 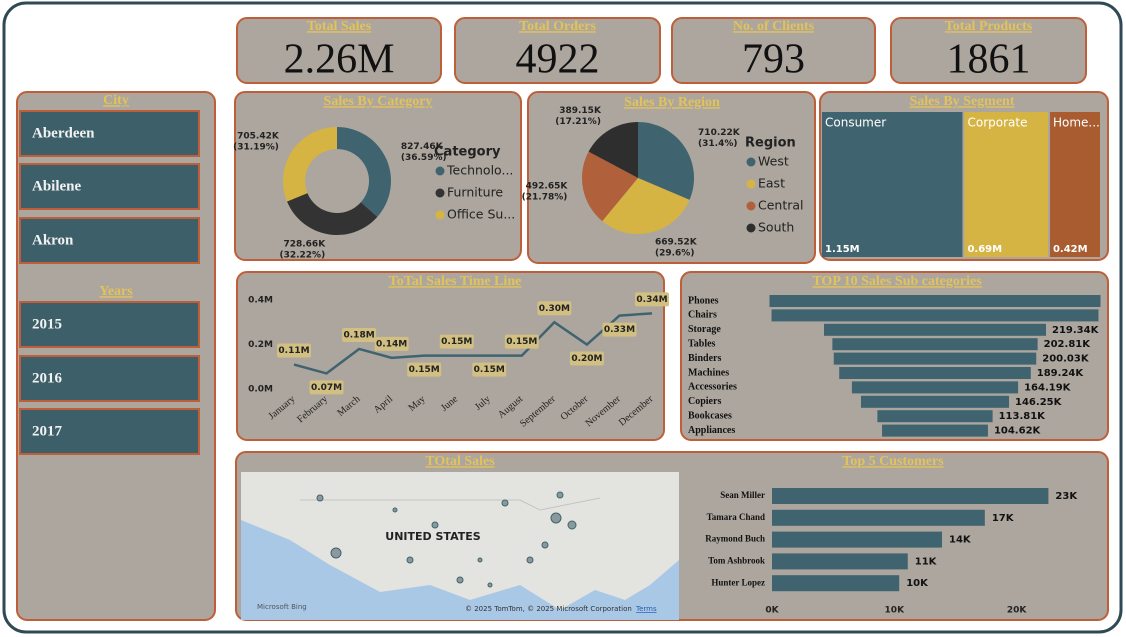 I want to click on category-label: Copiers, so click(x=704, y=401).